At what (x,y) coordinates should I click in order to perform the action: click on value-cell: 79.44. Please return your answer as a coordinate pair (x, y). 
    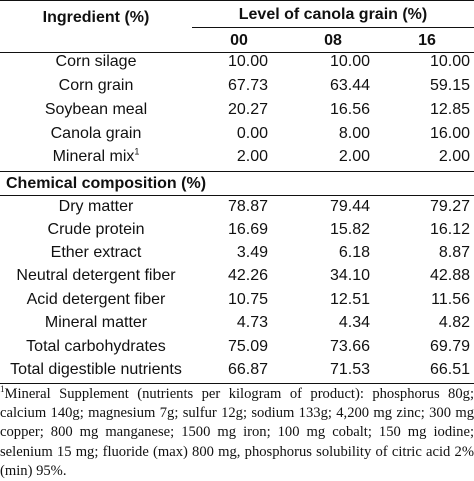
    Looking at the image, I should click on (349, 206).